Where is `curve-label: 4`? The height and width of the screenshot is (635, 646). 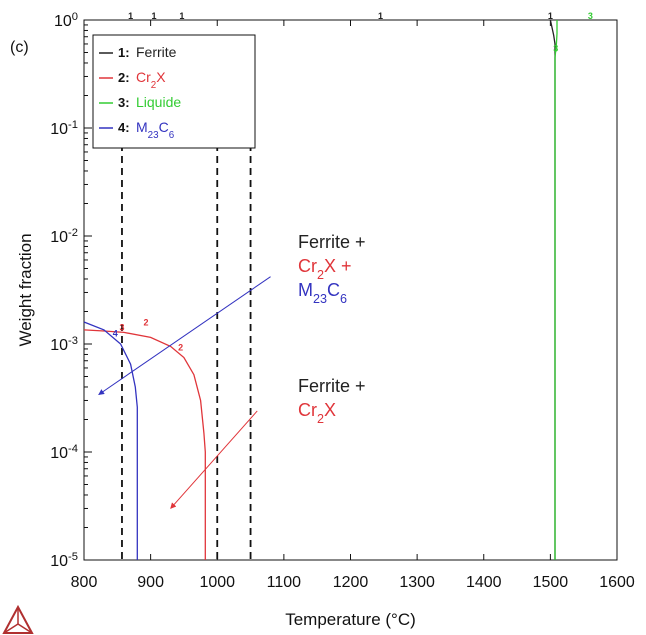 curve-label: 4 is located at coordinates (115, 333).